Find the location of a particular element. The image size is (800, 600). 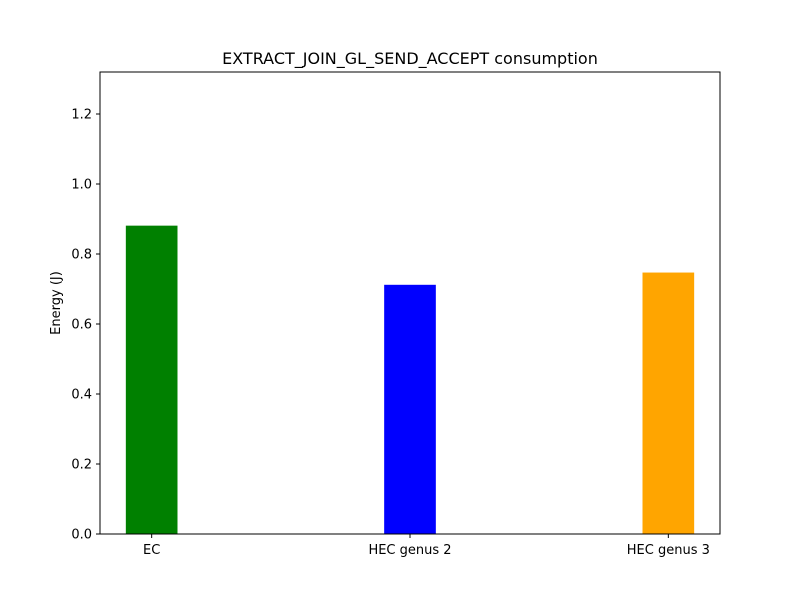

chart-title: EXTRACT_JOIN_GL_SEND_ACCEPT consumption is located at coordinates (410, 59).